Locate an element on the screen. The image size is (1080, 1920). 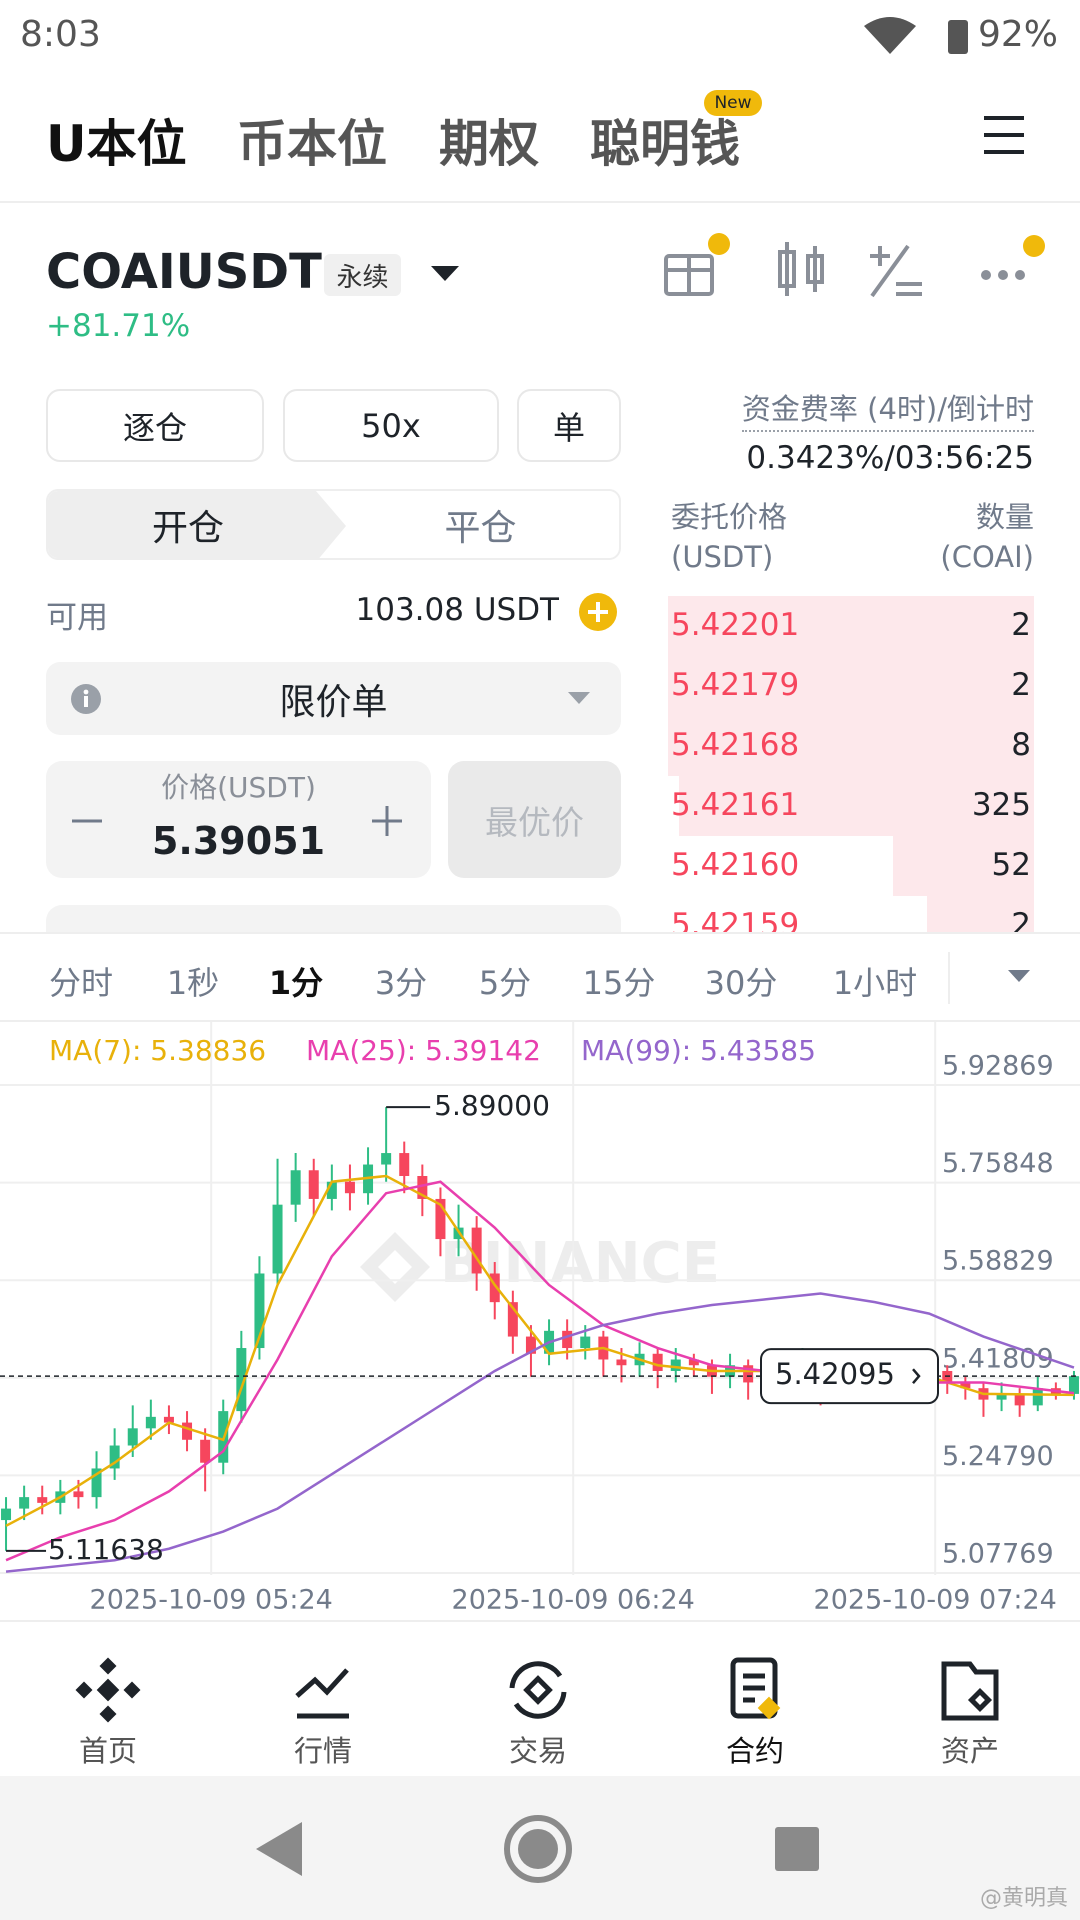
y-tick-label: 5.75848 is located at coordinates (998, 1163).